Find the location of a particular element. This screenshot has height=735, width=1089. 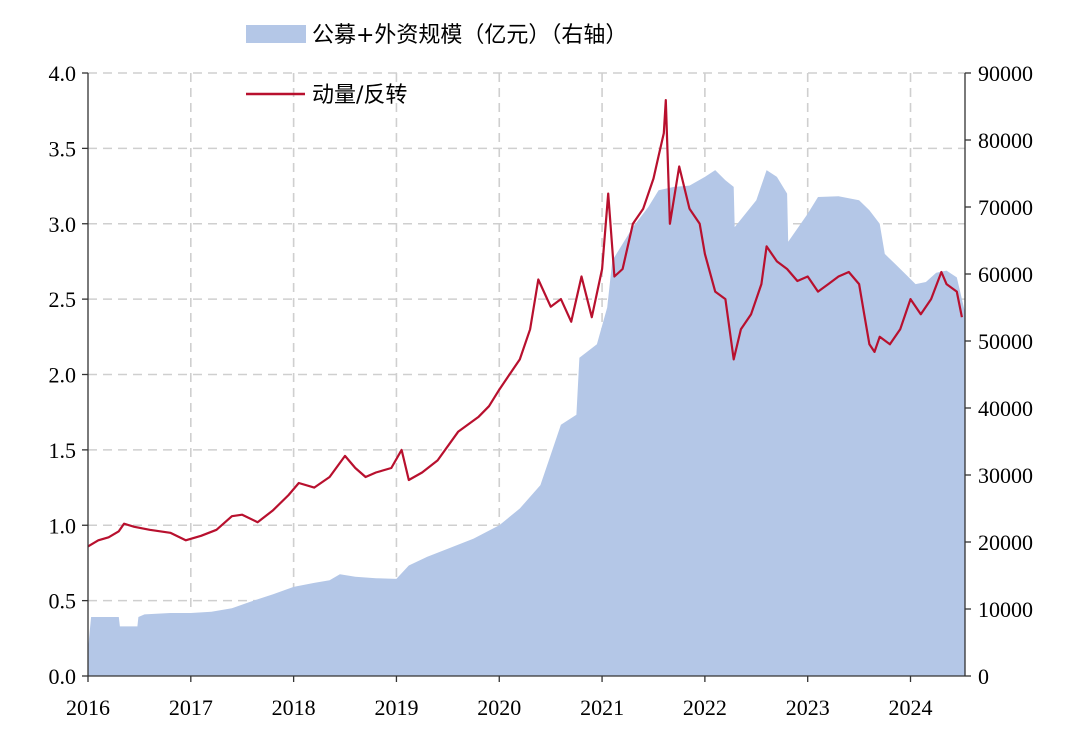

x-tick-label: 2017 is located at coordinates (191, 707).